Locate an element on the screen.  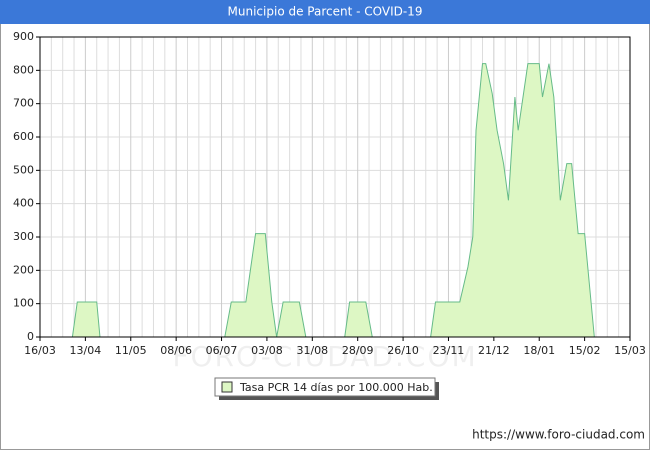
legend-box is located at coordinates (325, 387).